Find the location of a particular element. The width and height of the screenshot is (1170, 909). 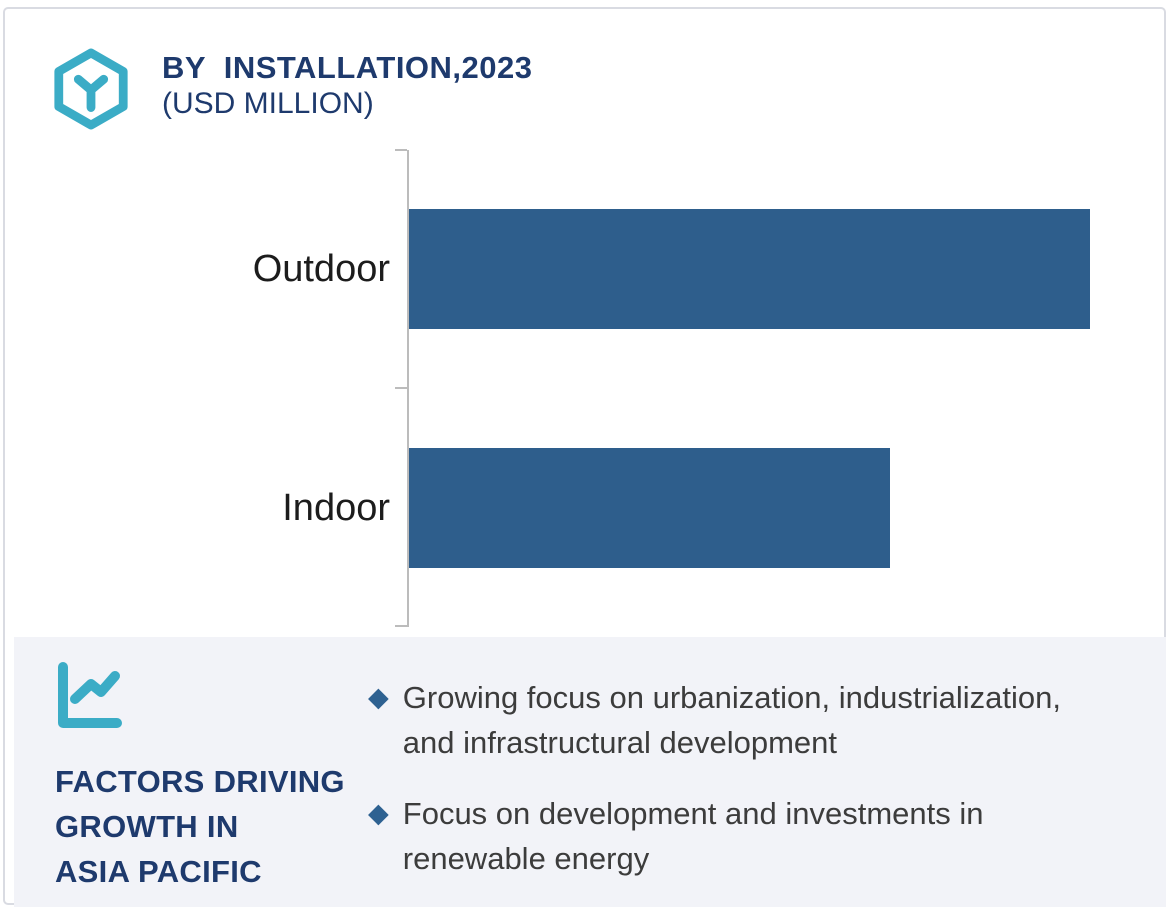

chart-subtitle: (USD MILLION) is located at coordinates (268, 103).